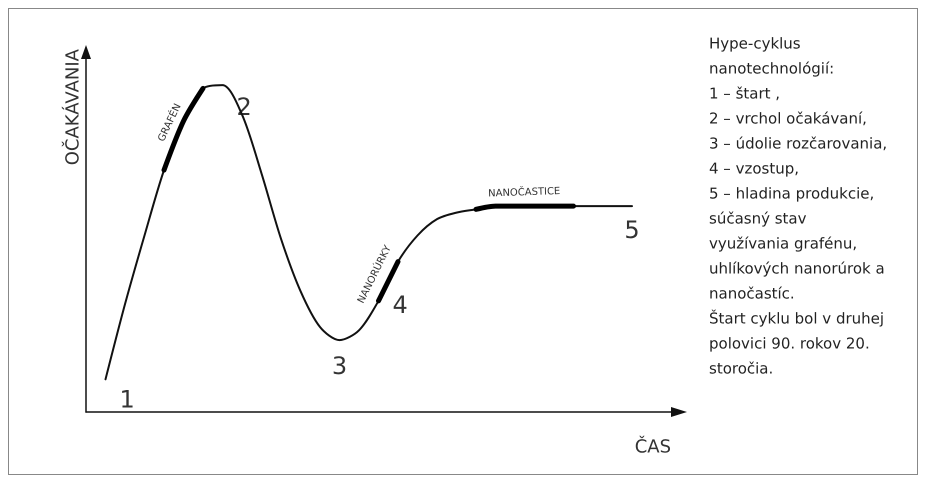 The image size is (926, 483). I want to click on text: 3 – údolie rozčarovania,, so click(798, 143).